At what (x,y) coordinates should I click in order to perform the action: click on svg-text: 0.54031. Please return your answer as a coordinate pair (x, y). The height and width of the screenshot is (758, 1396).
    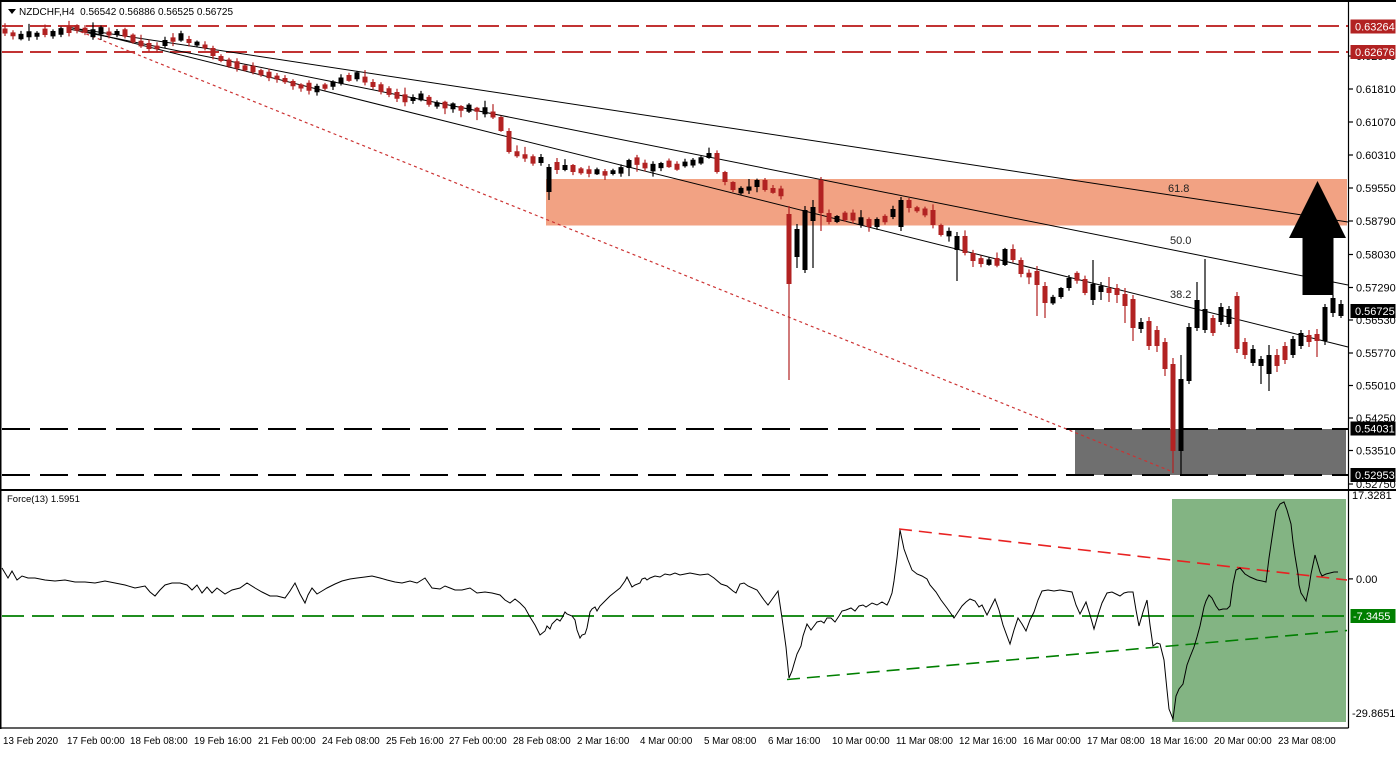
    Looking at the image, I should click on (1375, 430).